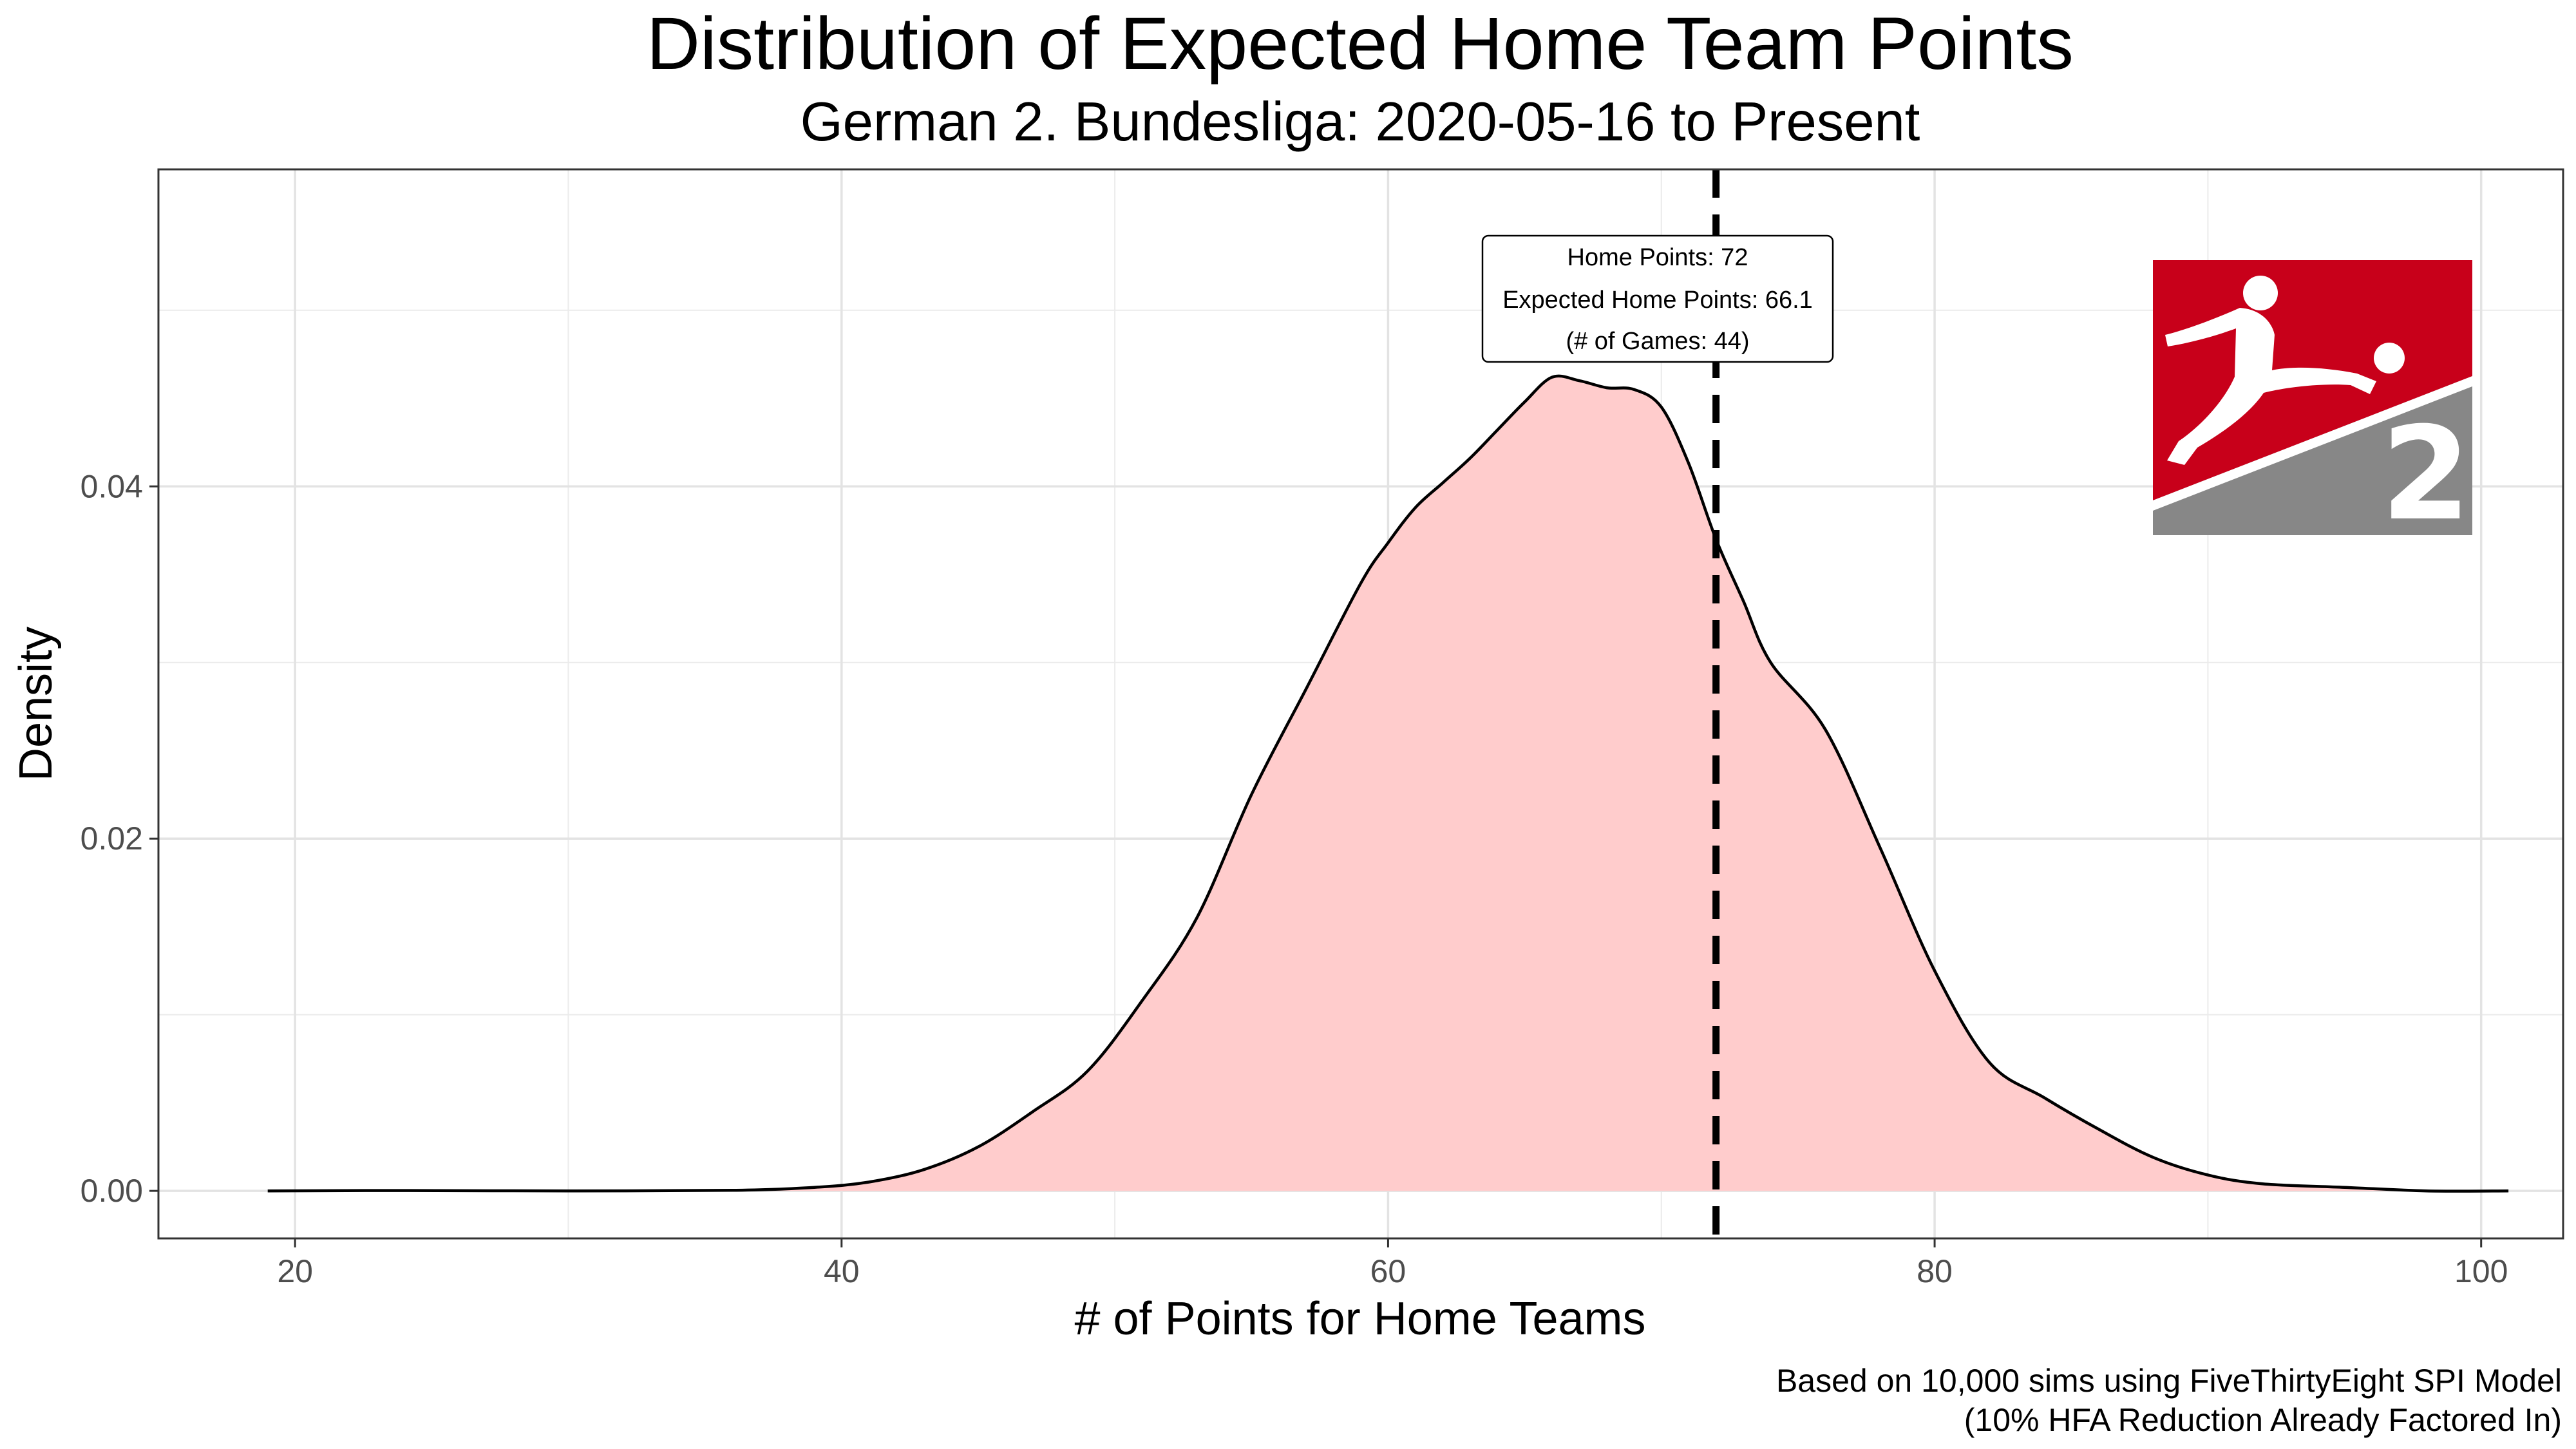 The image size is (2576, 1449). What do you see at coordinates (1359, 1319) in the screenshot?
I see `x-axis-title: # of Points for Home Teams` at bounding box center [1359, 1319].